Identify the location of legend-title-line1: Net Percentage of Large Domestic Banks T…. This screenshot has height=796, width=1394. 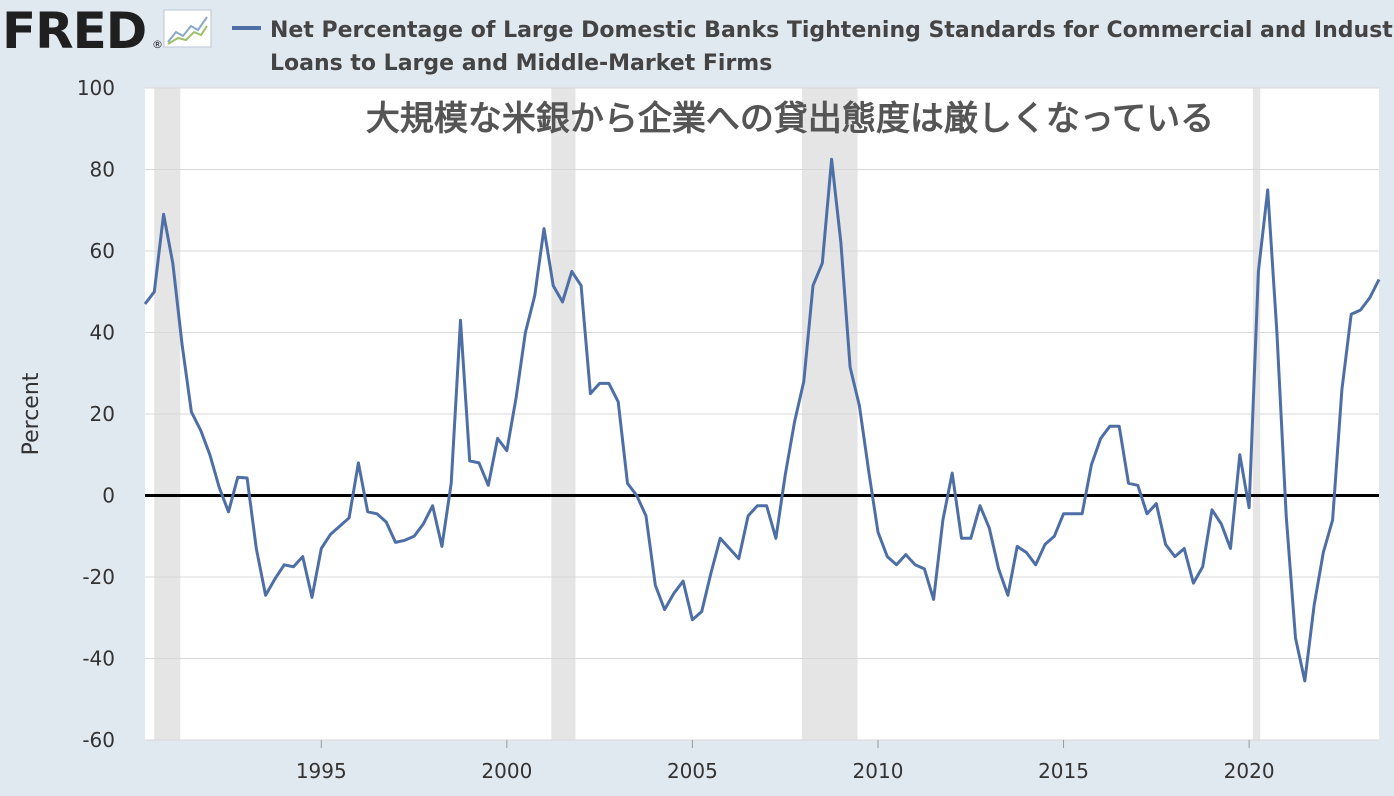
(832, 30).